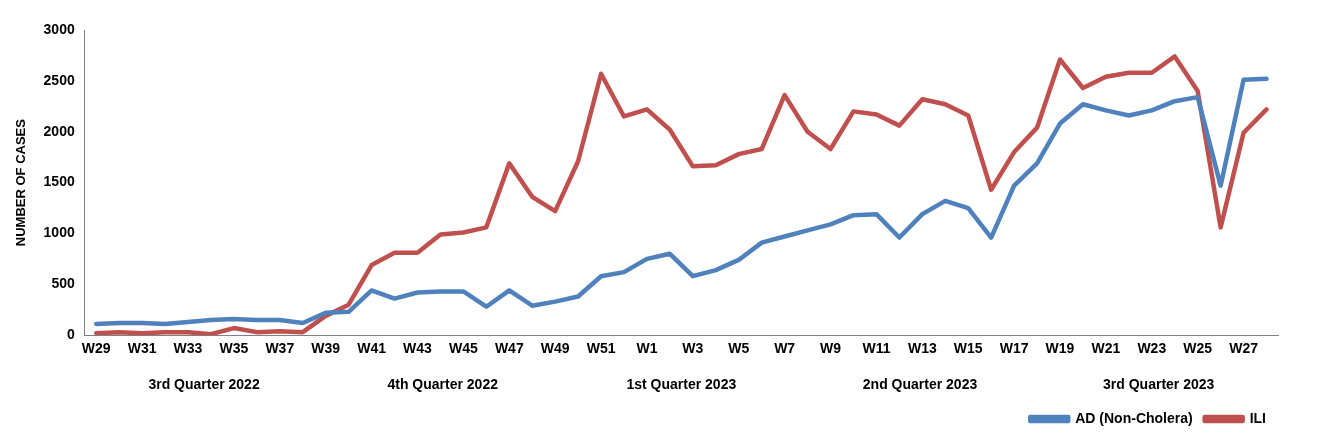 The width and height of the screenshot is (1328, 436). I want to click on y-tick-label: 2000, so click(59, 130).